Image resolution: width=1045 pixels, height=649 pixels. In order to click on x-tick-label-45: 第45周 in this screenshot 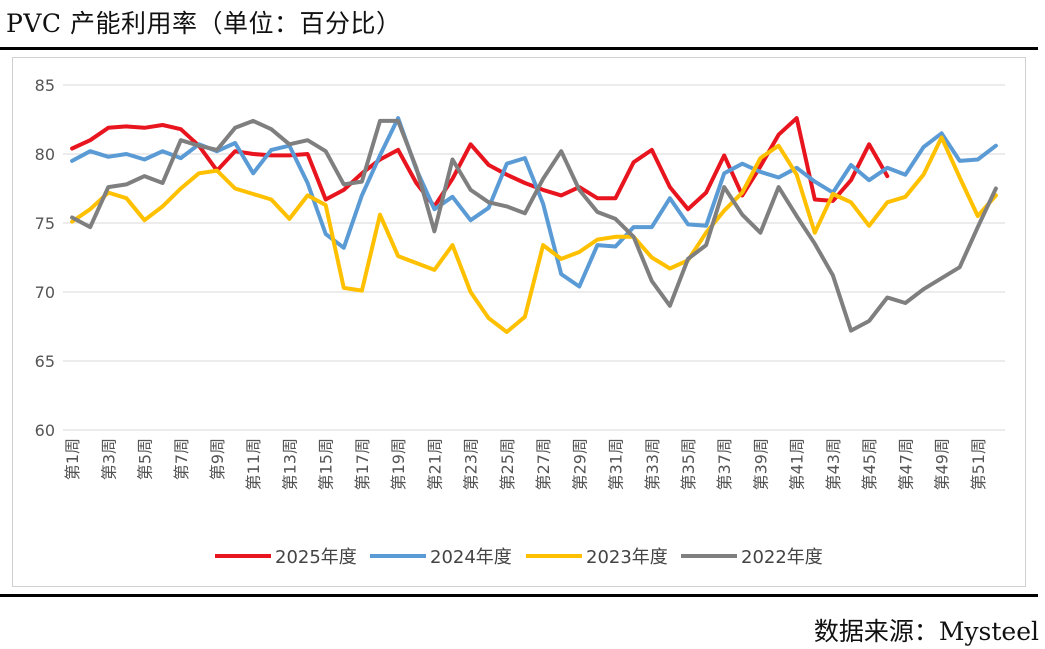, I will do `click(869, 464)`.